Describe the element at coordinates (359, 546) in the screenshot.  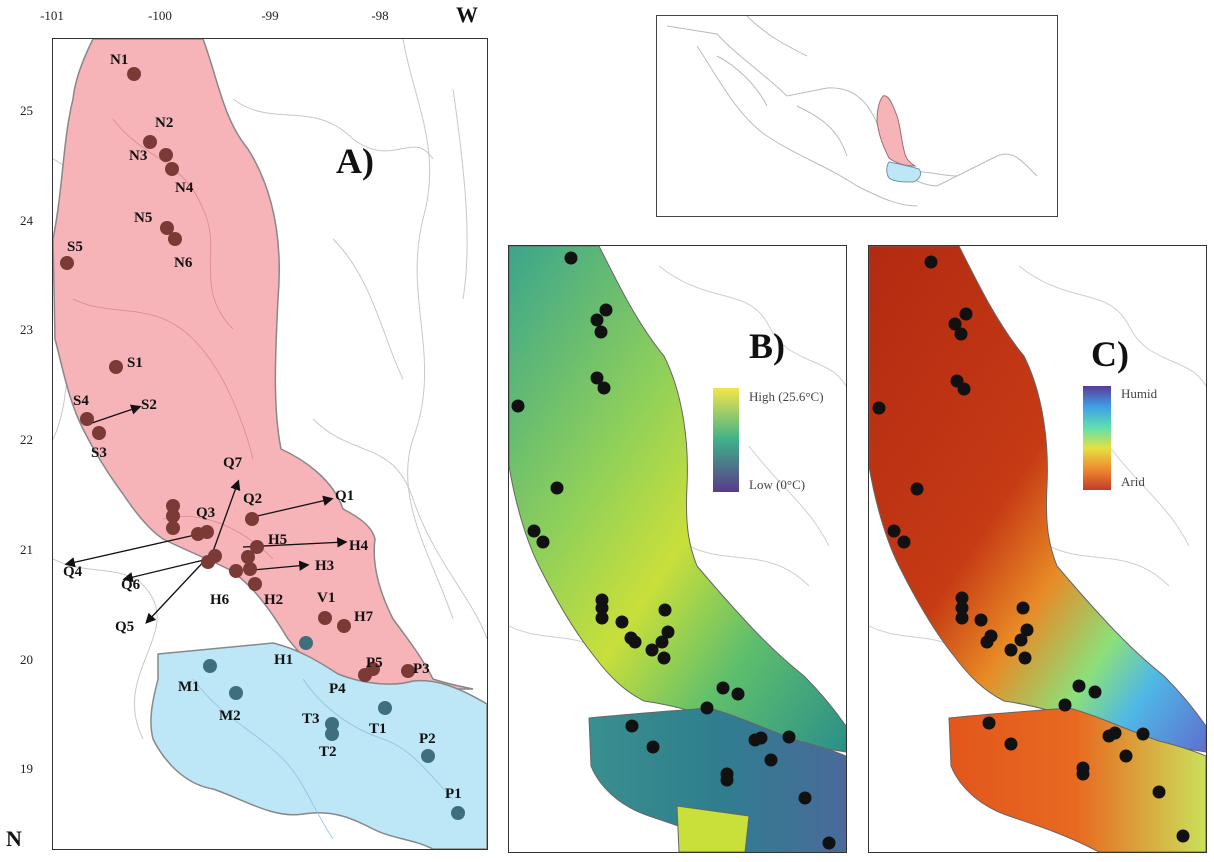
I see `site-label: H4` at that location.